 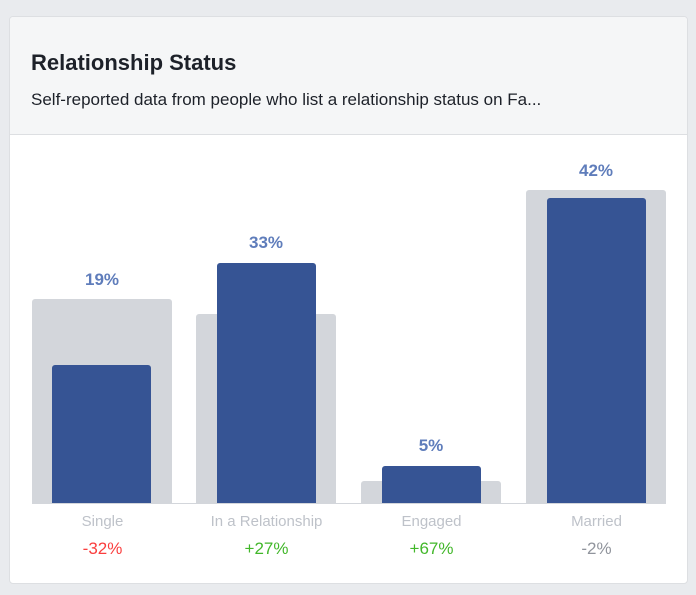 What do you see at coordinates (431, 548) in the screenshot?
I see `change-label-engaged: +67%` at bounding box center [431, 548].